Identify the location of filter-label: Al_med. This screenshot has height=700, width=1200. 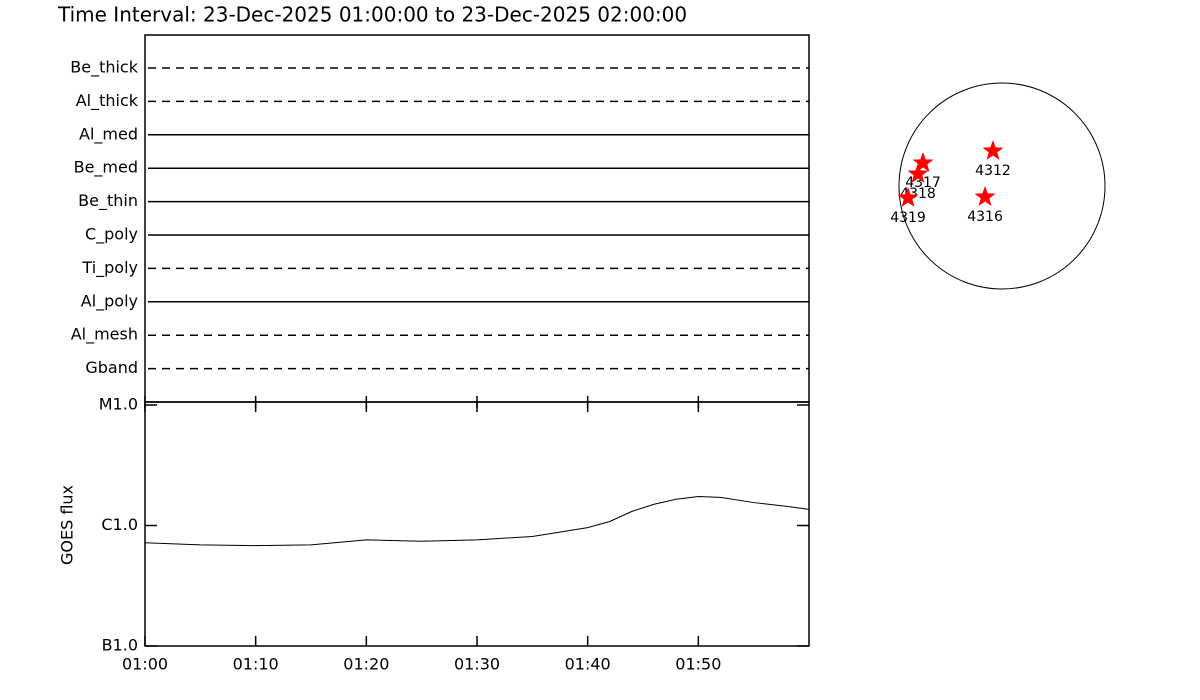
(108, 134).